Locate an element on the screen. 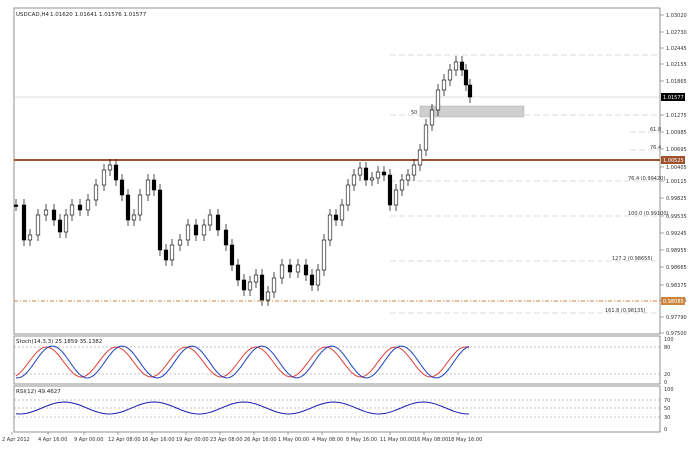  time-tick-label: 16 Apr 16:00 is located at coordinates (158, 440).